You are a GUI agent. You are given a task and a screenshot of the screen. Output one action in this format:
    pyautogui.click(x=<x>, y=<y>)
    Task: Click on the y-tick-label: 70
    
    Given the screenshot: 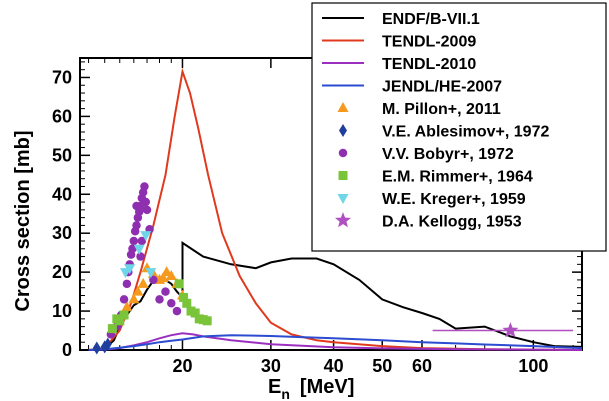 What is the action you would take?
    pyautogui.click(x=62, y=77)
    